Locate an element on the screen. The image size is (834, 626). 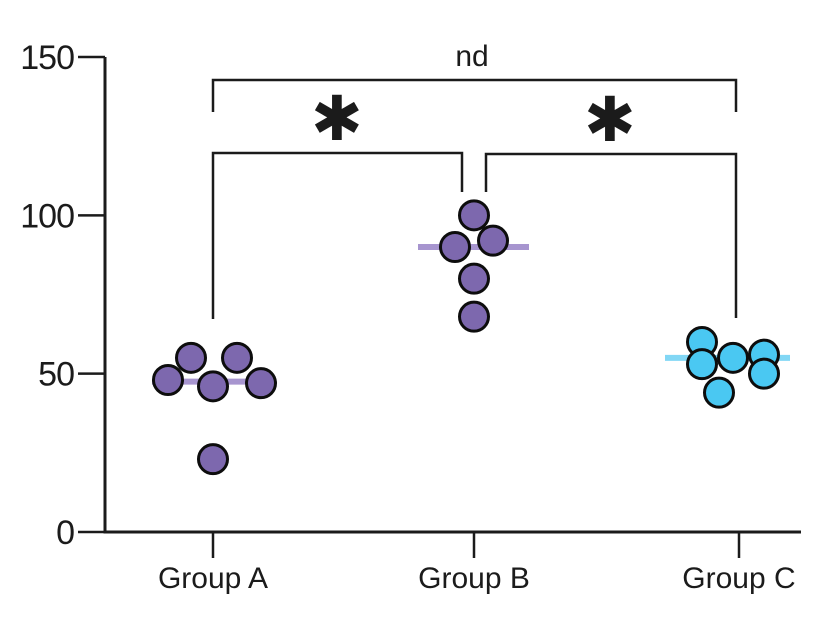
y-tick-label-100: 100 is located at coordinates (47, 216).